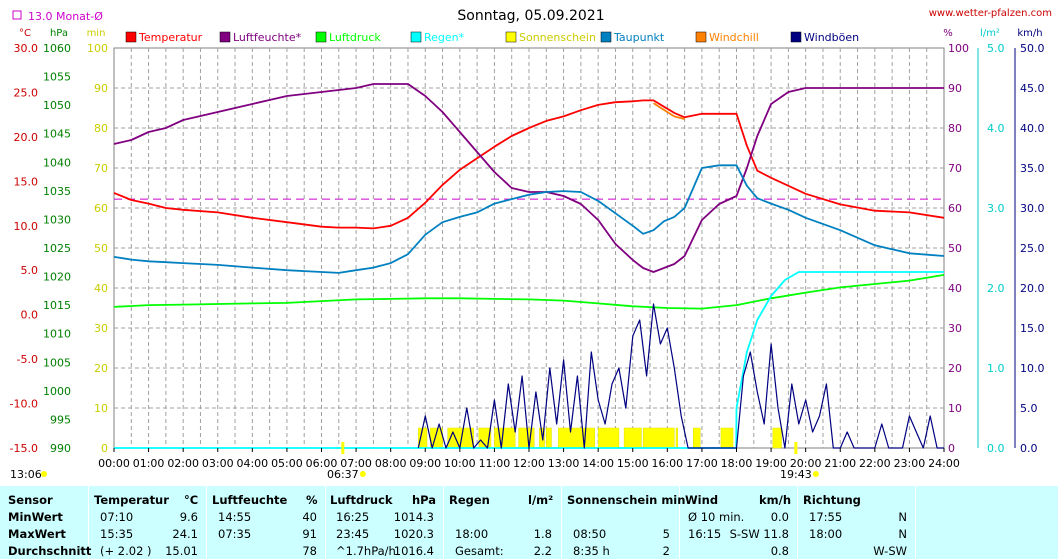 The width and height of the screenshot is (1058, 559). Describe the element at coordinates (101, 168) in the screenshot. I see `minutes-axis-tick-label: 70` at that location.